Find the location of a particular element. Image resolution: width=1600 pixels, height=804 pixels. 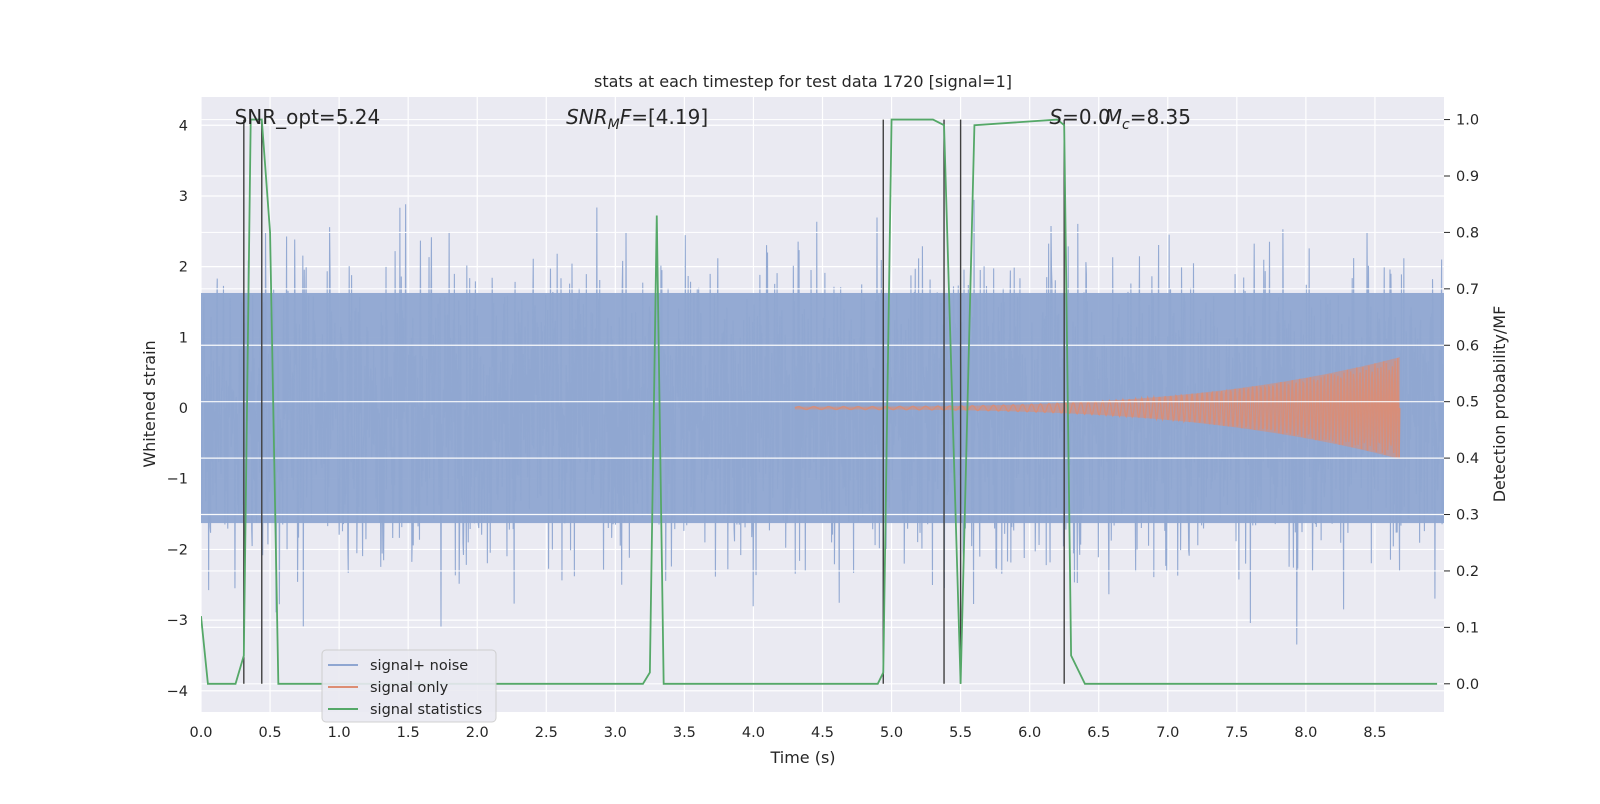

y-axis-right-label: Detection probability/MF is located at coordinates (1499, 404).